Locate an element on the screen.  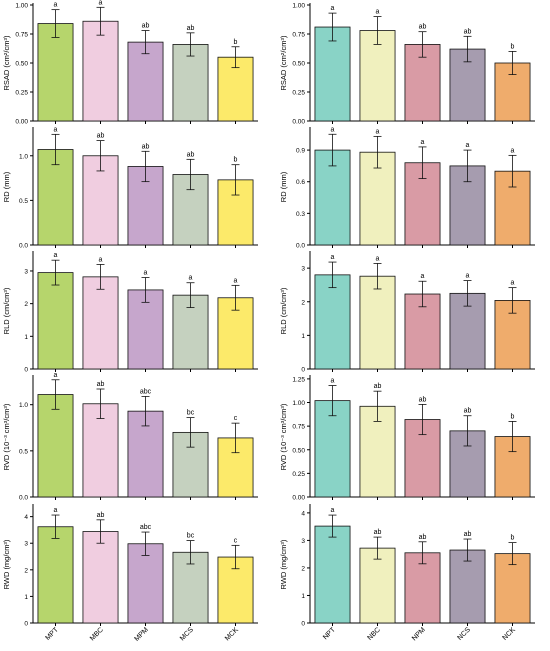
y-tick-label: 0.75 is located at coordinates (21, 35).